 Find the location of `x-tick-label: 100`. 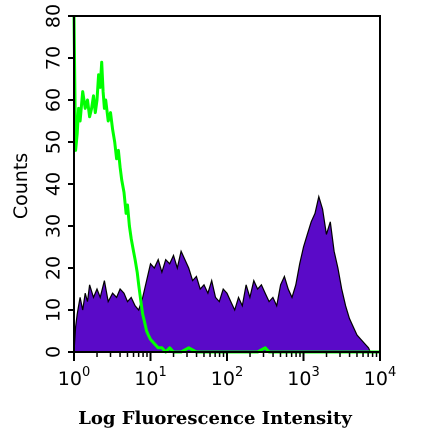

x-tick-label: 100 is located at coordinates (74, 377).